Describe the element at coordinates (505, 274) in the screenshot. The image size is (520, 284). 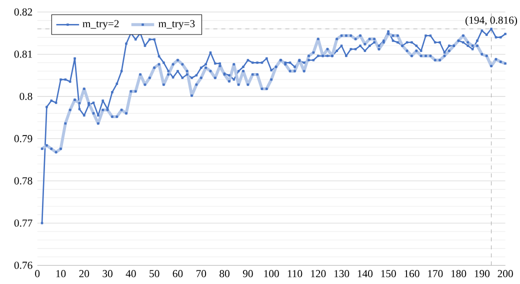
I see `x-tick-label: 200` at that location.